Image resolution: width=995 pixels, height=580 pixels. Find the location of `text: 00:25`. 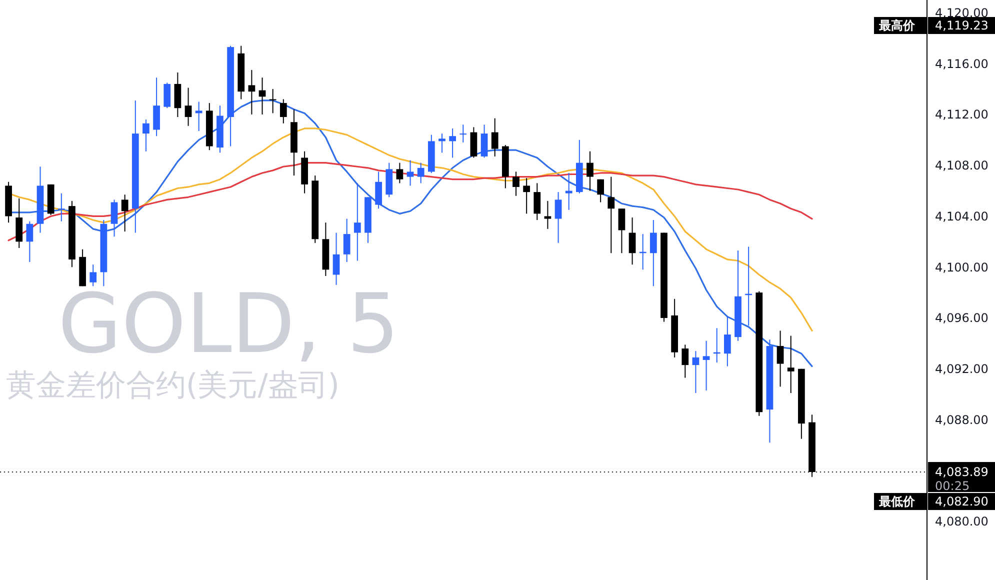

text: 00:25 is located at coordinates (952, 486).